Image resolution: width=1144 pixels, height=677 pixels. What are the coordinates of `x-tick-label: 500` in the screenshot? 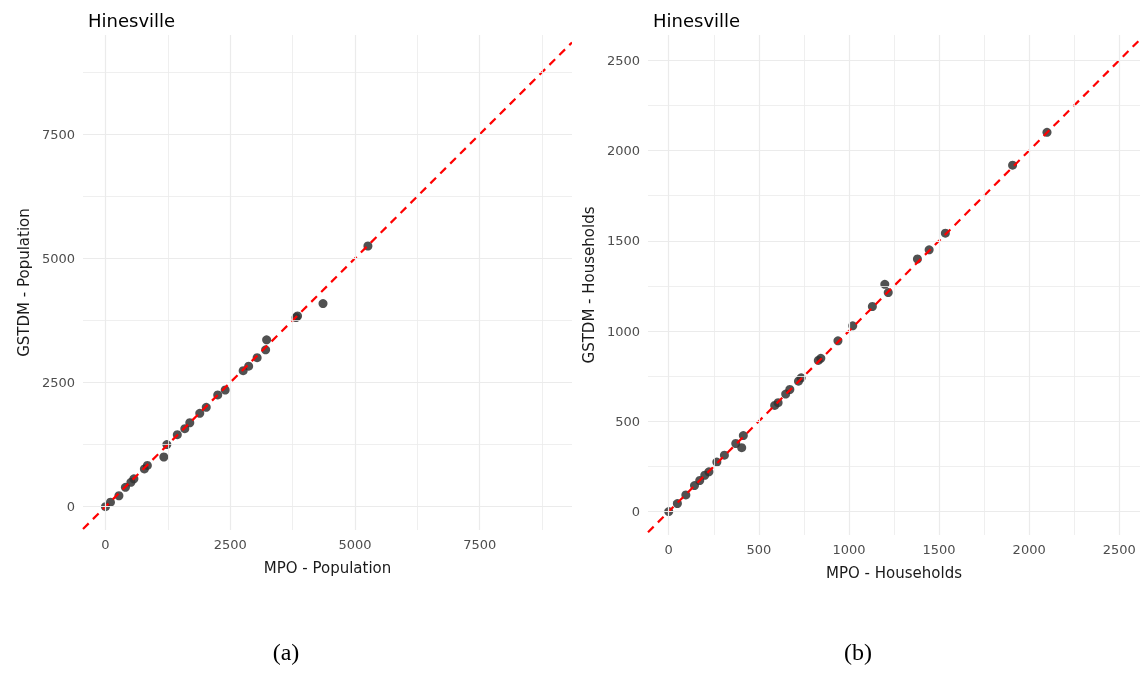 It's located at (759, 549).